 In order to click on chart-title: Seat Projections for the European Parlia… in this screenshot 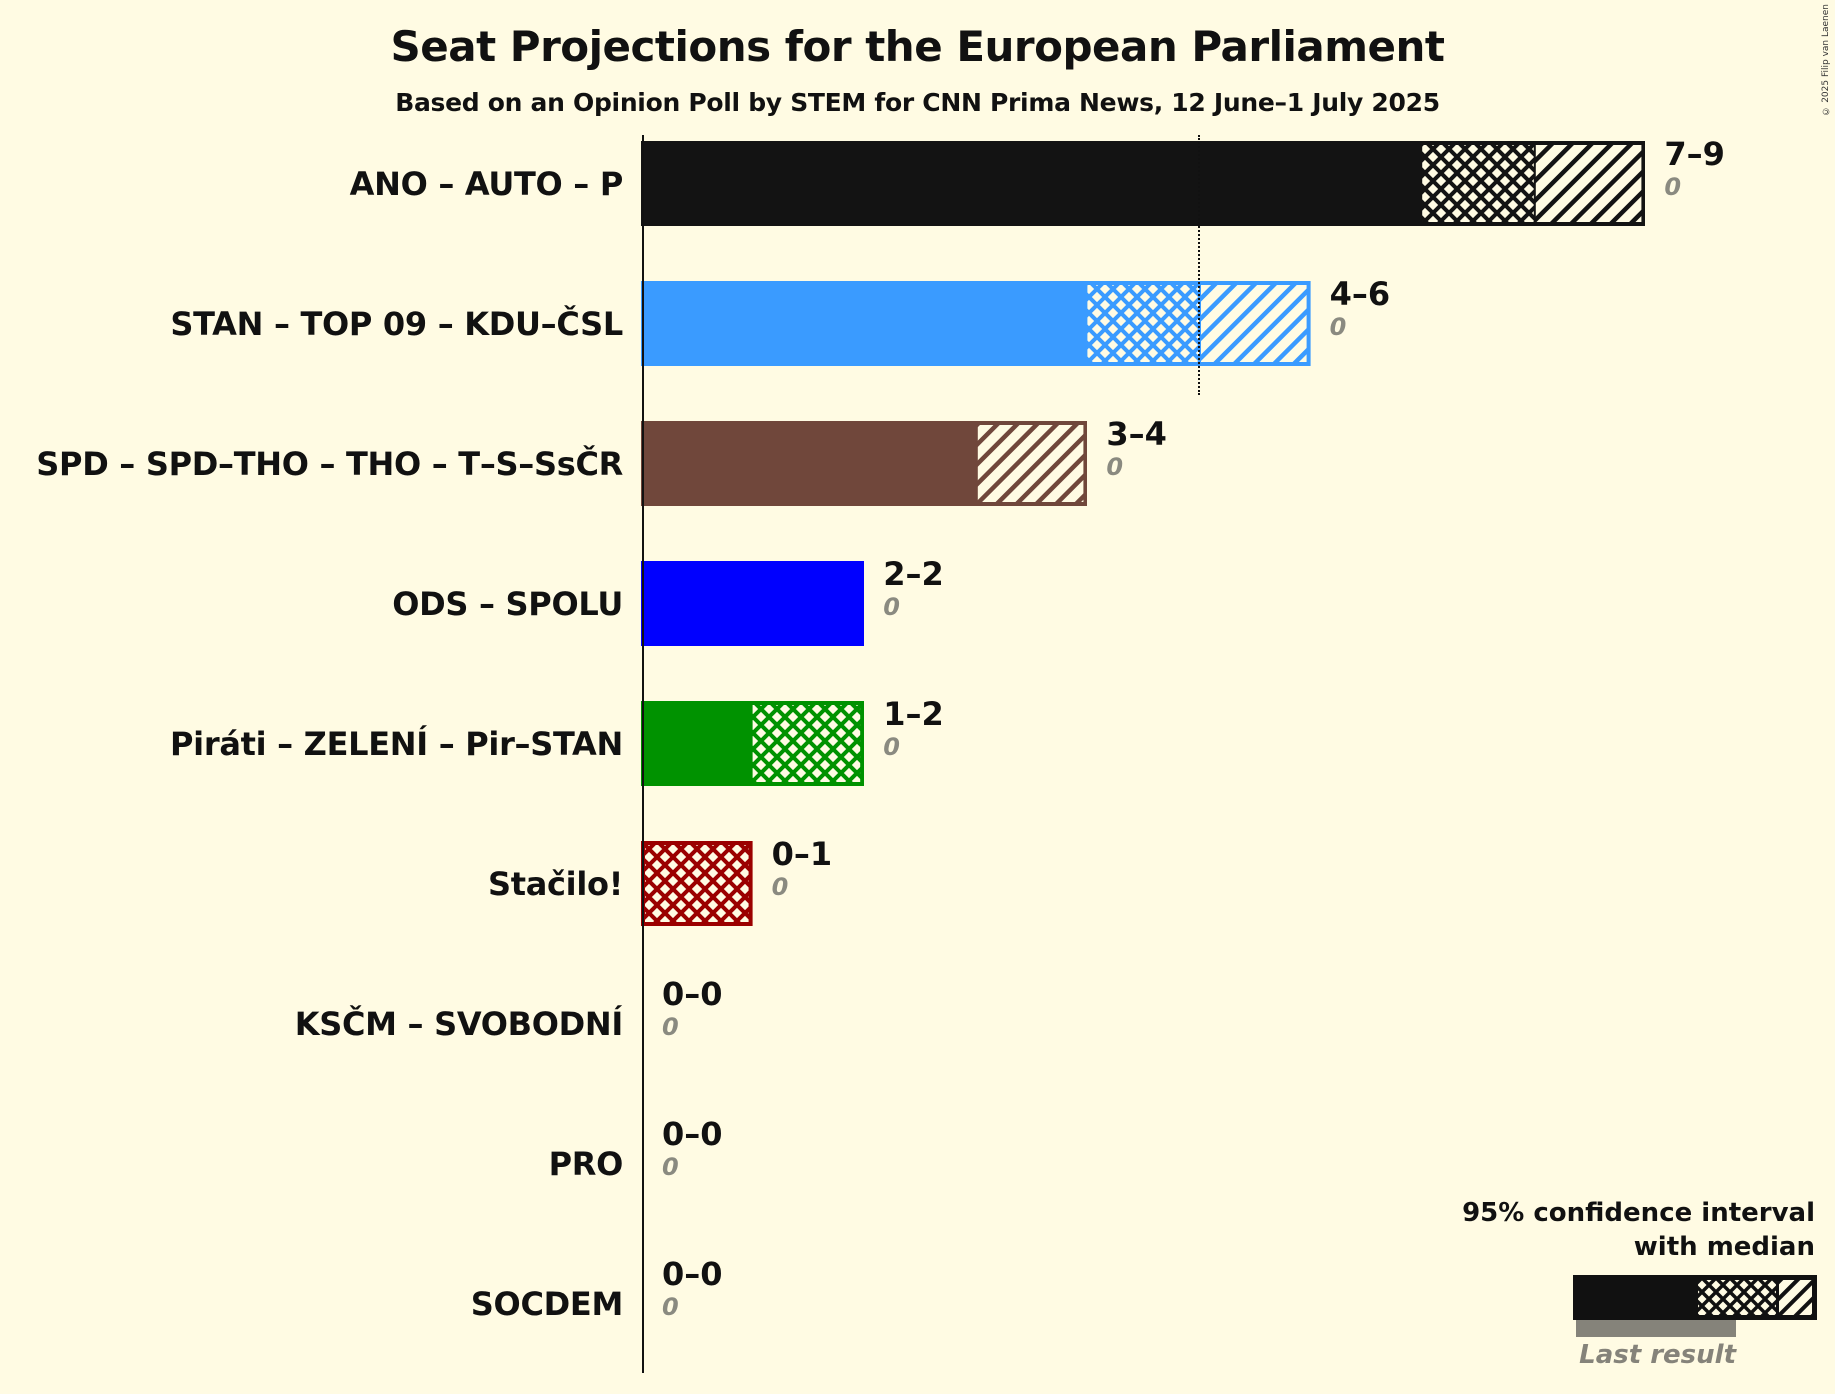, I will do `click(917, 46)`.